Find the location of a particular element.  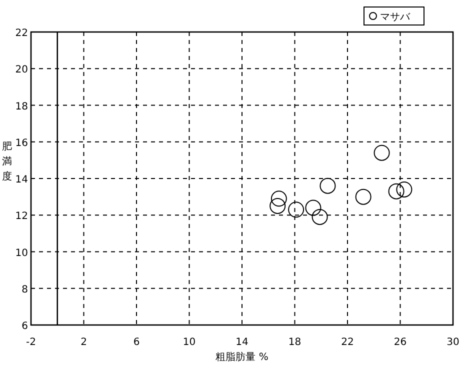

x-tick-label: 30 is located at coordinates (453, 342).